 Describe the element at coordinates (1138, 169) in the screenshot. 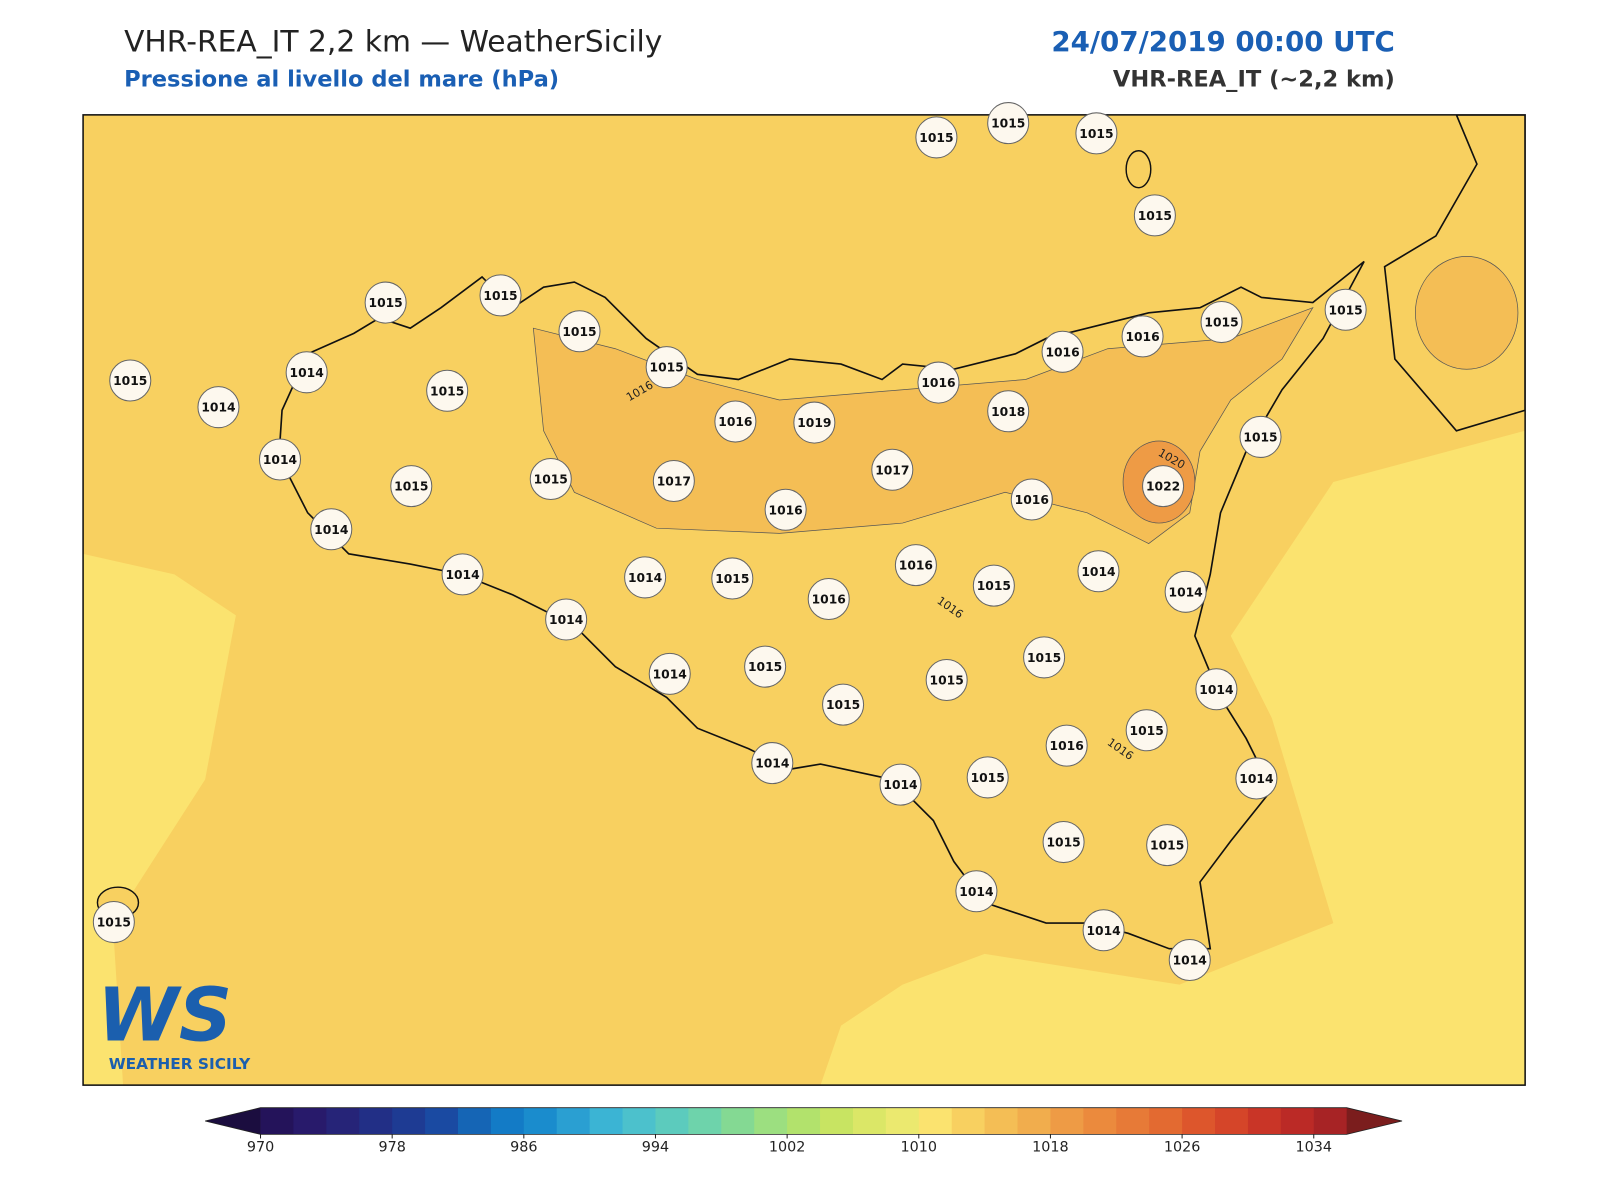

I see `island` at that location.